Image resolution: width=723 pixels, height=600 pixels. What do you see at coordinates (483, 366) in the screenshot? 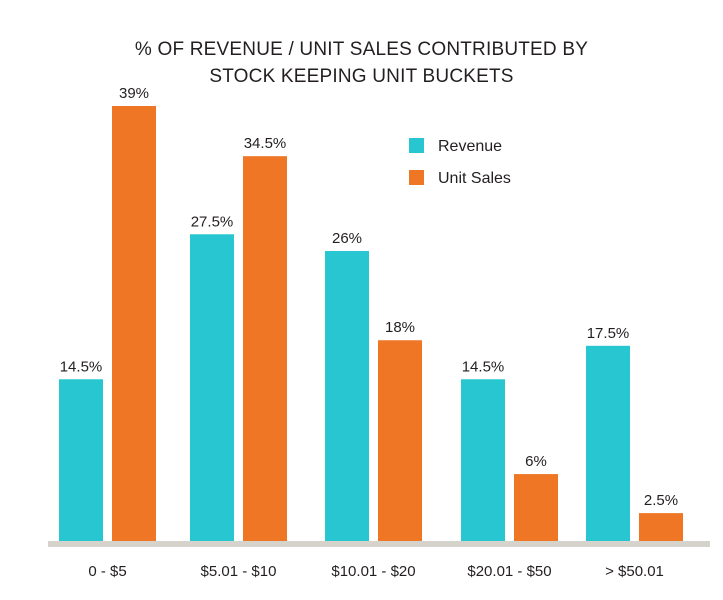
I see `value-label-revenue-4: 14.5%` at bounding box center [483, 366].